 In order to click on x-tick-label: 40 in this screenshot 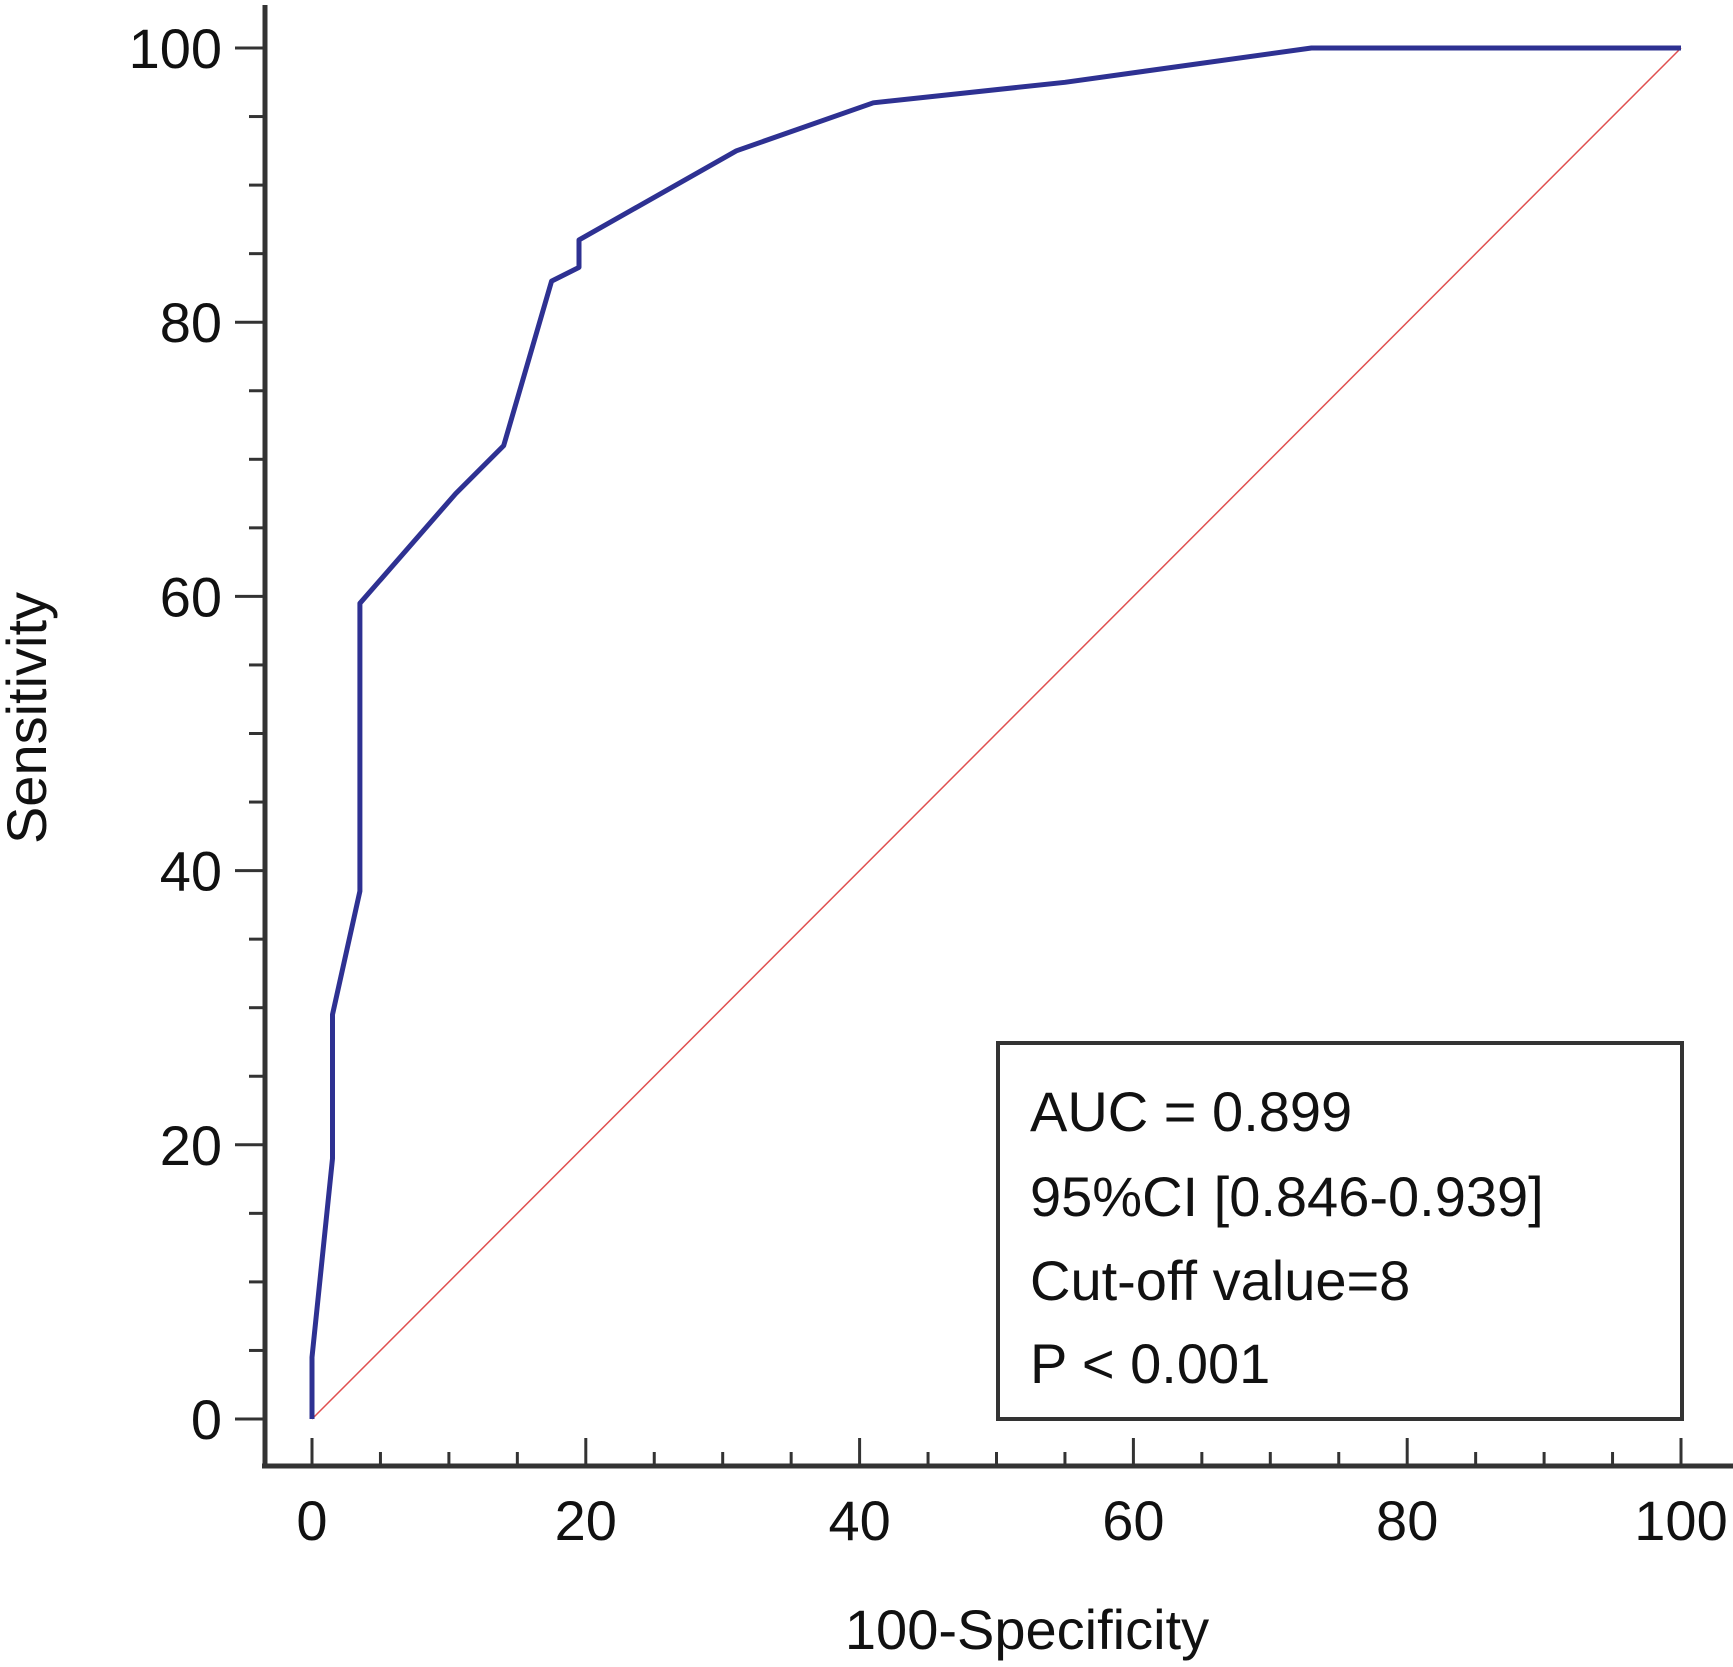, I will do `click(859, 1520)`.